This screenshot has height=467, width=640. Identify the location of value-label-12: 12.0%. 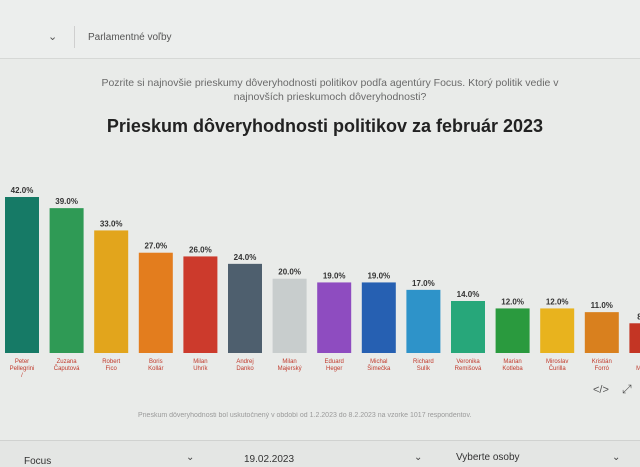
(557, 301).